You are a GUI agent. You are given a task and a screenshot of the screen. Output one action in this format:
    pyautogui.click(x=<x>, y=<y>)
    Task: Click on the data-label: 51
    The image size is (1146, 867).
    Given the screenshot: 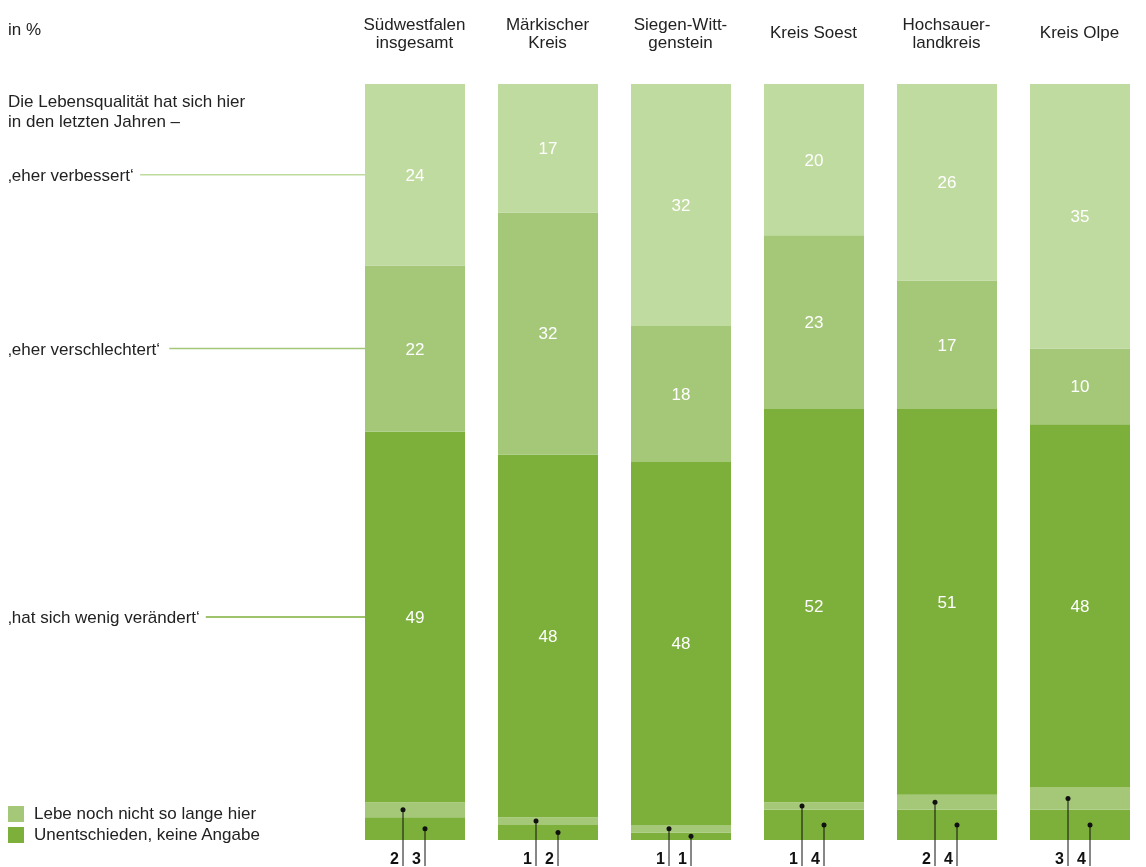 What is the action you would take?
    pyautogui.click(x=947, y=602)
    